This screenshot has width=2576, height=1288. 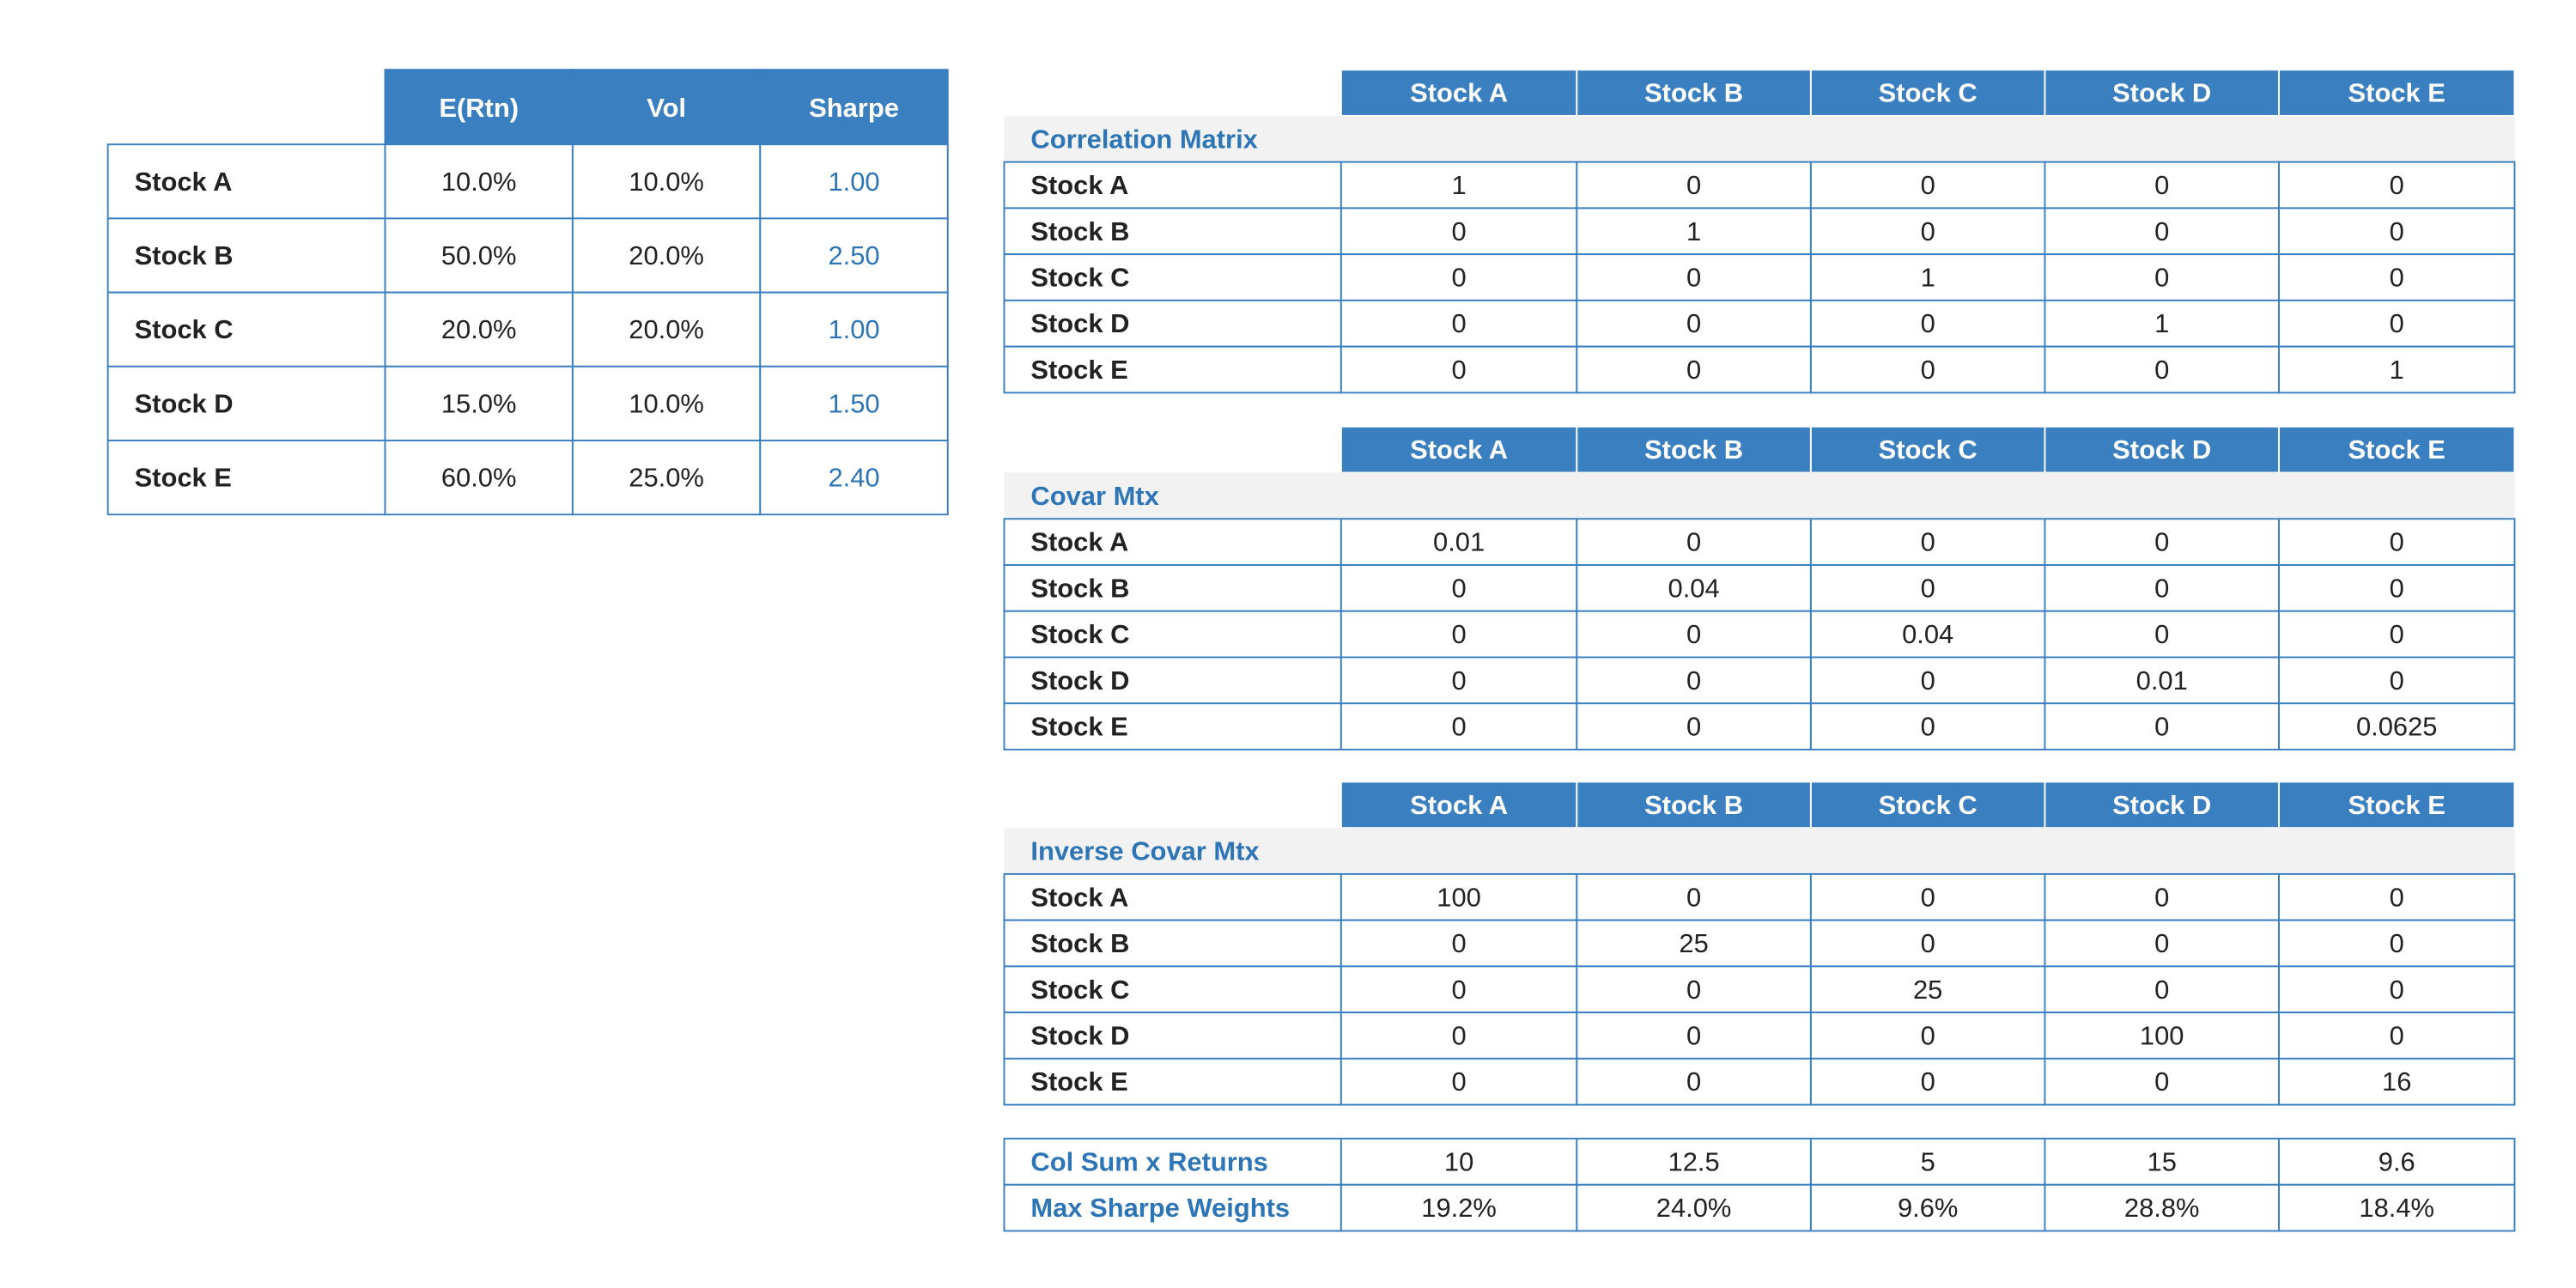 I want to click on matrix-title: Inverse Covar Mtx, so click(x=1144, y=851).